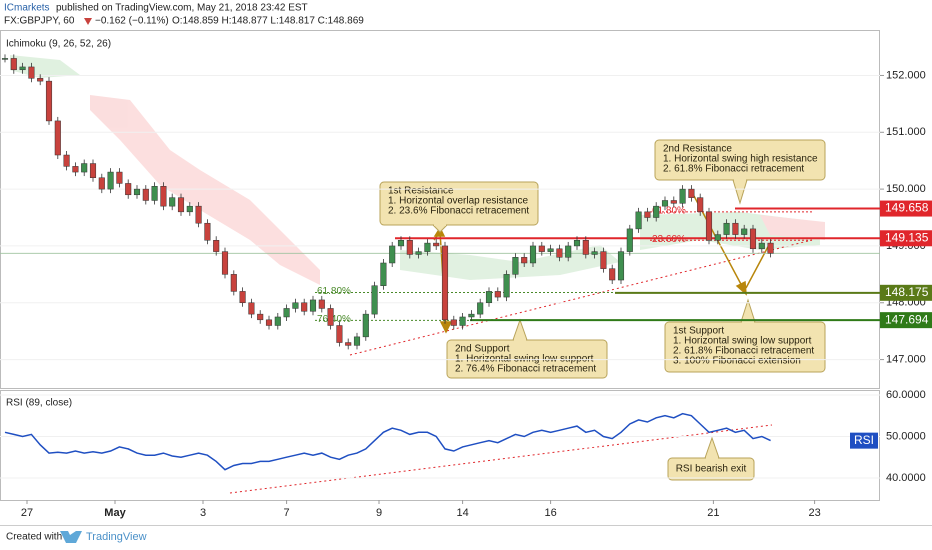  Describe the element at coordinates (116, 537) in the screenshot. I see `footer-brand: TradingView` at that location.